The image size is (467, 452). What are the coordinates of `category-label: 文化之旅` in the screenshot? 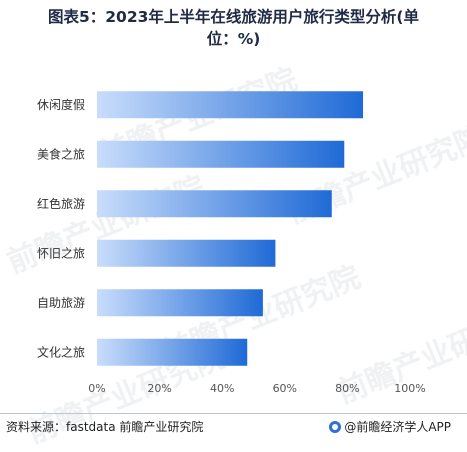 It's located at (61, 351).